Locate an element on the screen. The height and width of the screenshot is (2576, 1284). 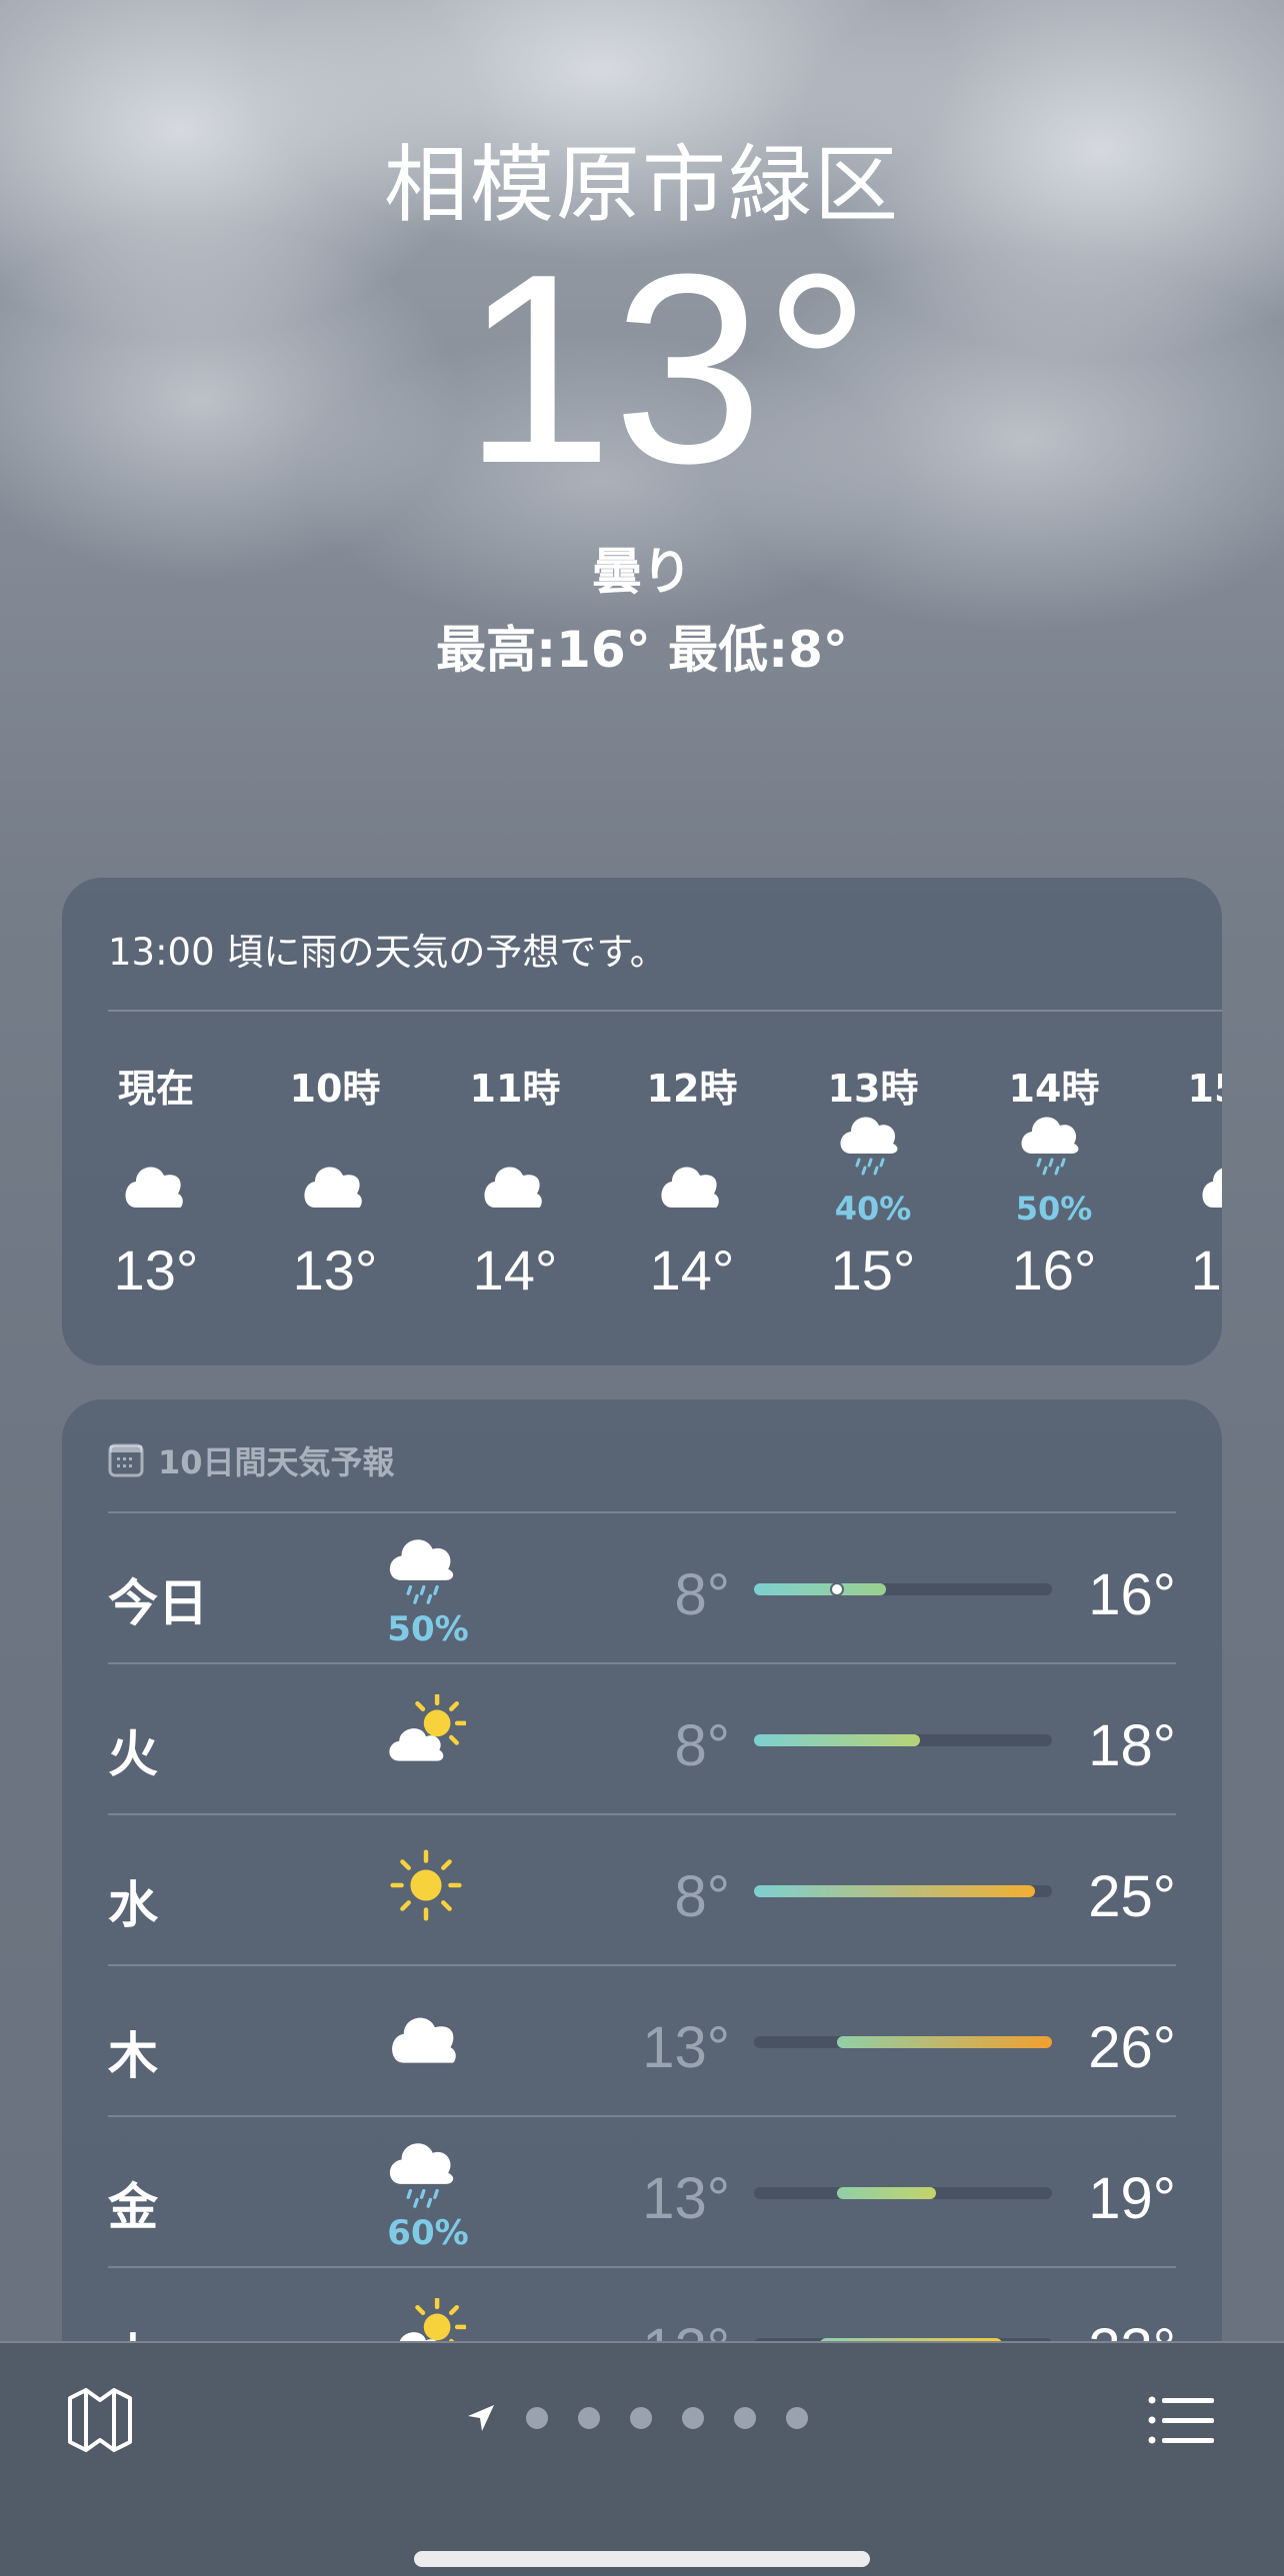
map-icon is located at coordinates (100, 2420).